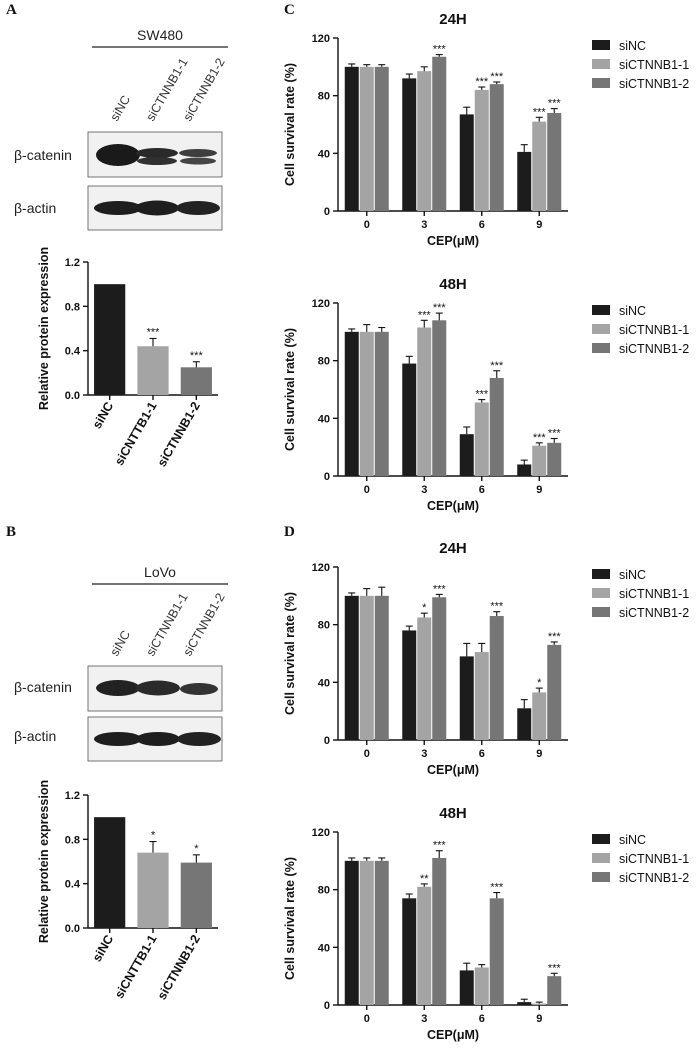  I want to click on significance-label: **, so click(424, 879).